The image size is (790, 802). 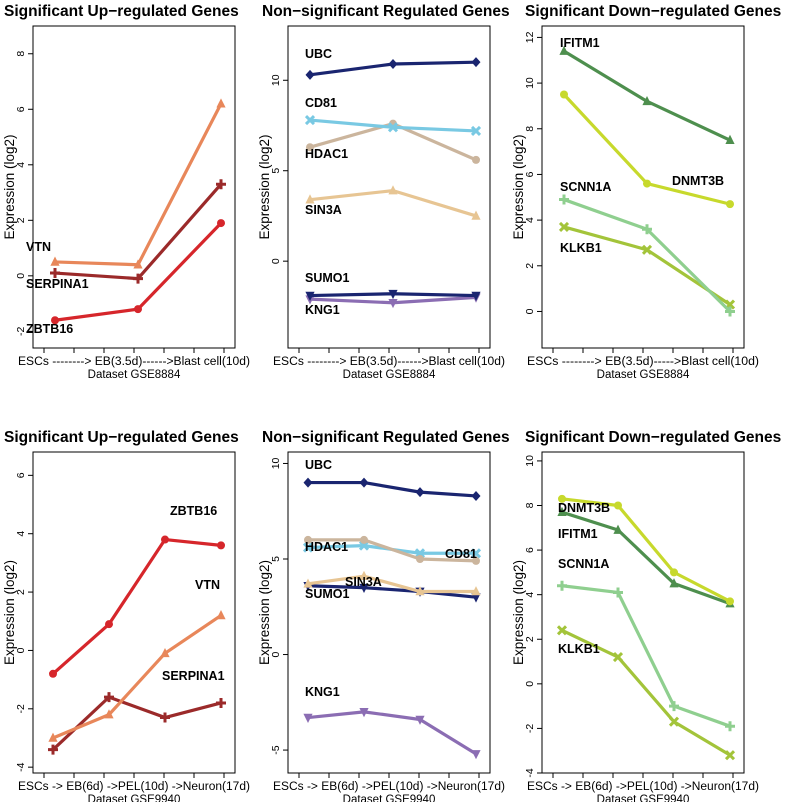 I want to click on series-label-zbtb16: ZBTB16, so click(x=49, y=329).